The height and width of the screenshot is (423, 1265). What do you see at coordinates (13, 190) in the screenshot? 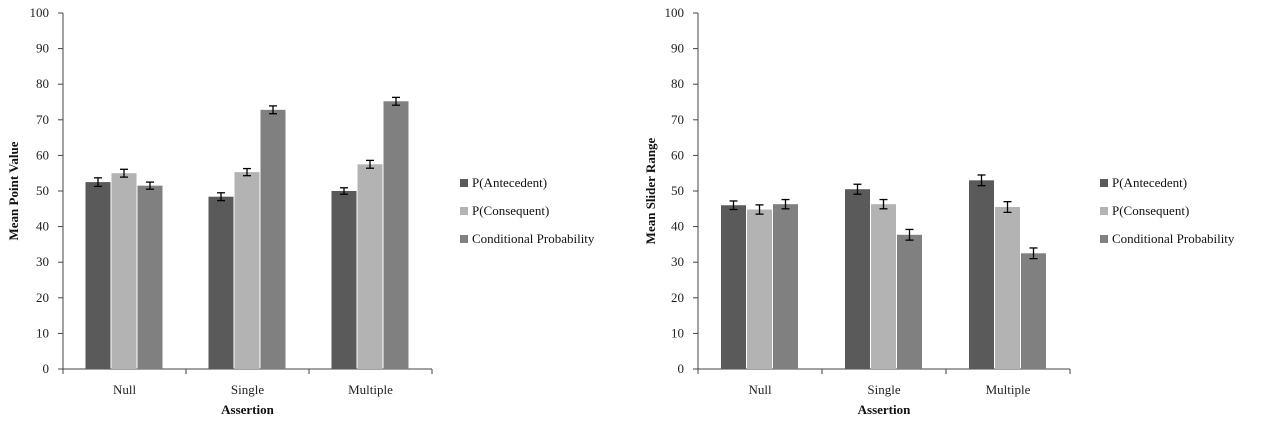
I see `y-axis-title: Mean Point Value` at bounding box center [13, 190].